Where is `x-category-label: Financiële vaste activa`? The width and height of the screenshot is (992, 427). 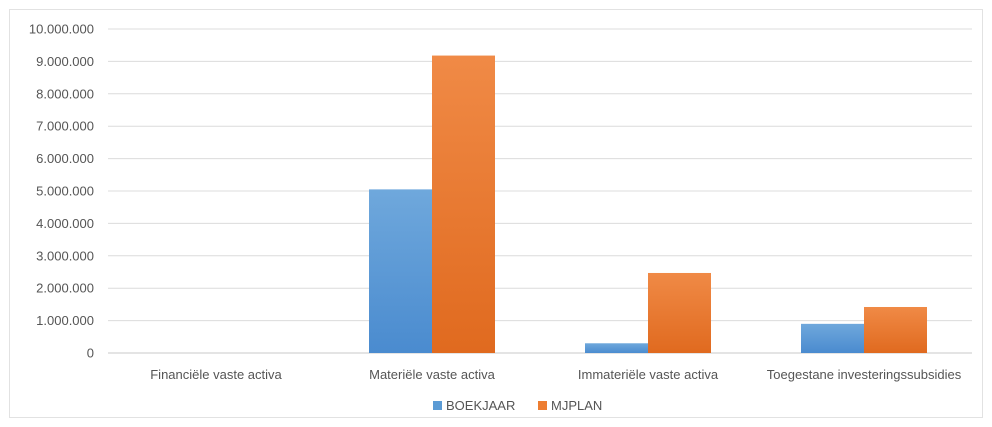 x-category-label: Financiële vaste activa is located at coordinates (216, 374).